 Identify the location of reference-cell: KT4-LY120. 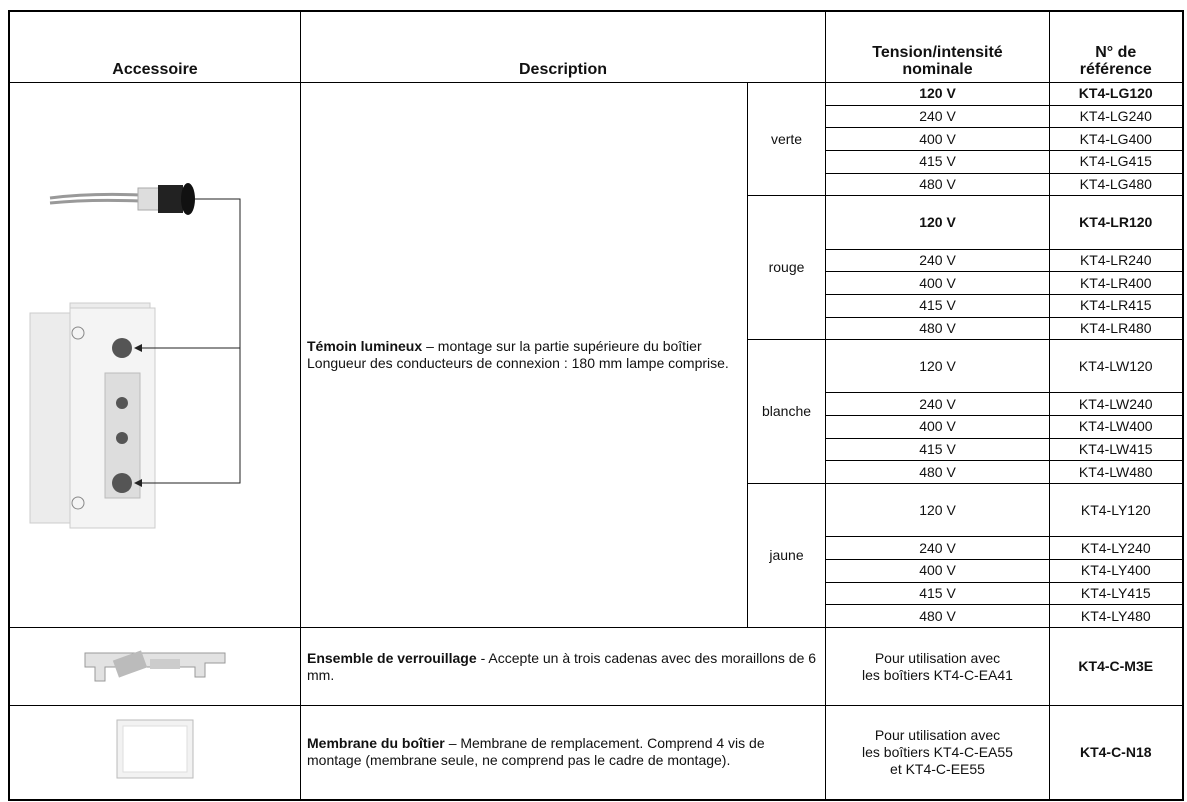
(1116, 510).